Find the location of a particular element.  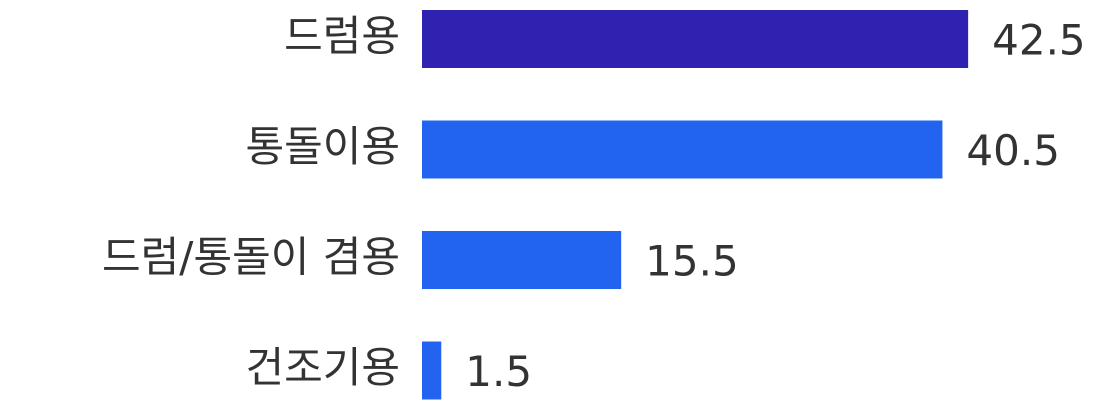

value-label: 42.5 is located at coordinates (1039, 40).